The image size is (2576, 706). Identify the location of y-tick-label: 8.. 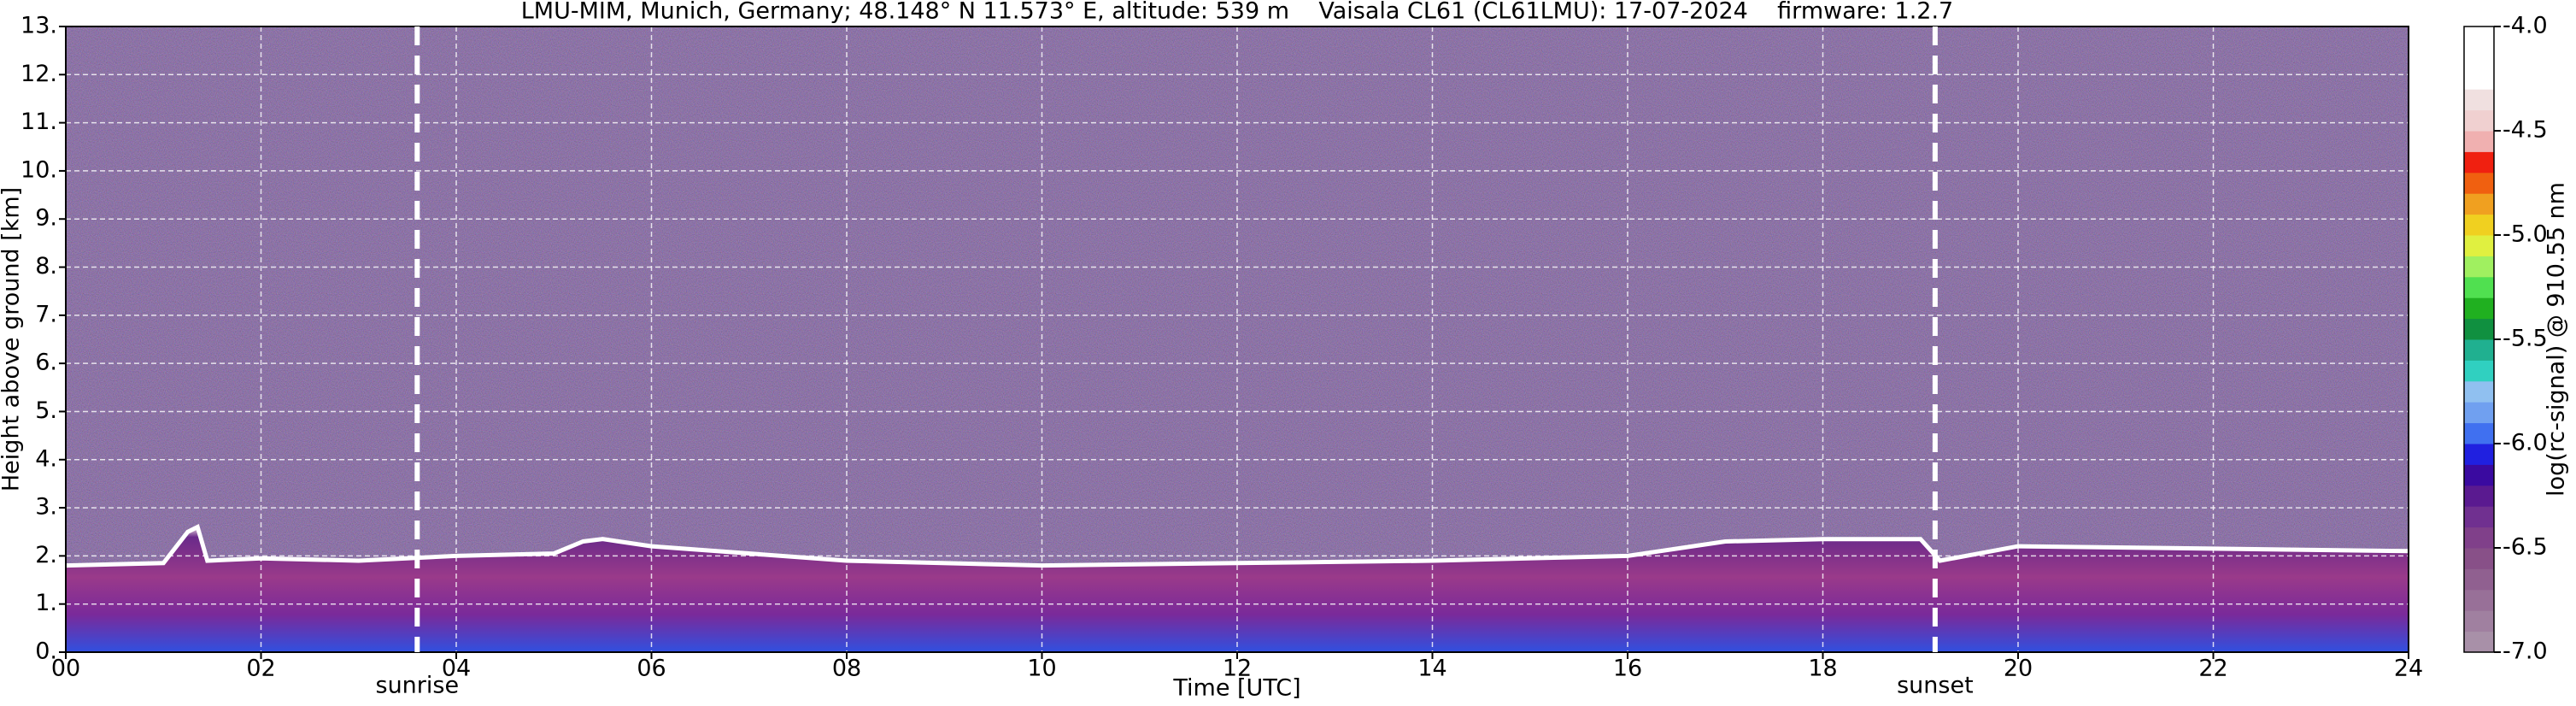
(46, 266).